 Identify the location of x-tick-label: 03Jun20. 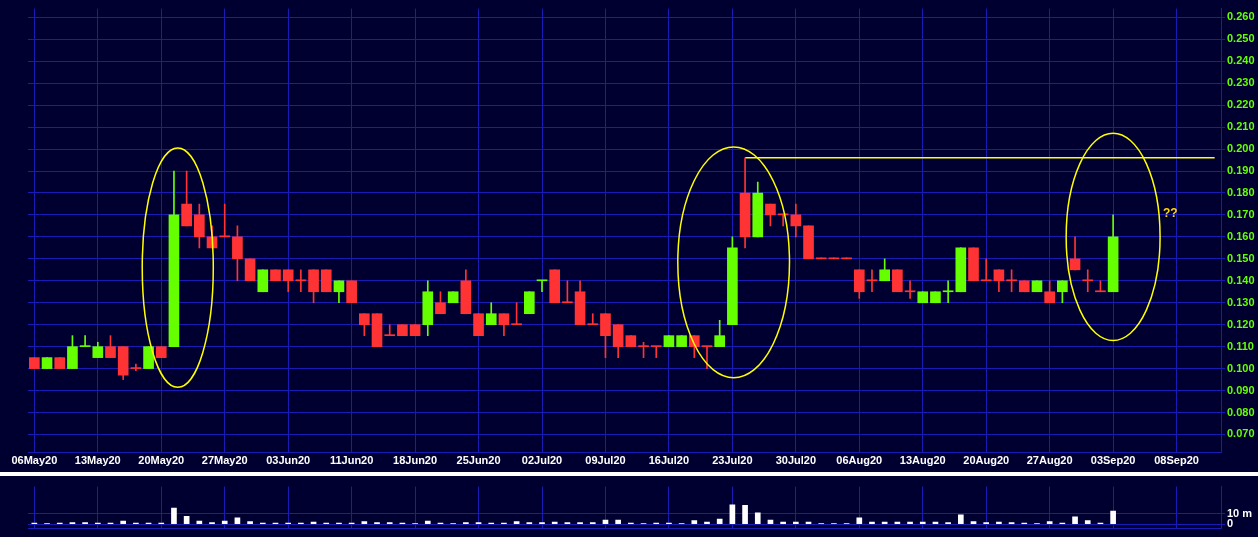
(288, 459).